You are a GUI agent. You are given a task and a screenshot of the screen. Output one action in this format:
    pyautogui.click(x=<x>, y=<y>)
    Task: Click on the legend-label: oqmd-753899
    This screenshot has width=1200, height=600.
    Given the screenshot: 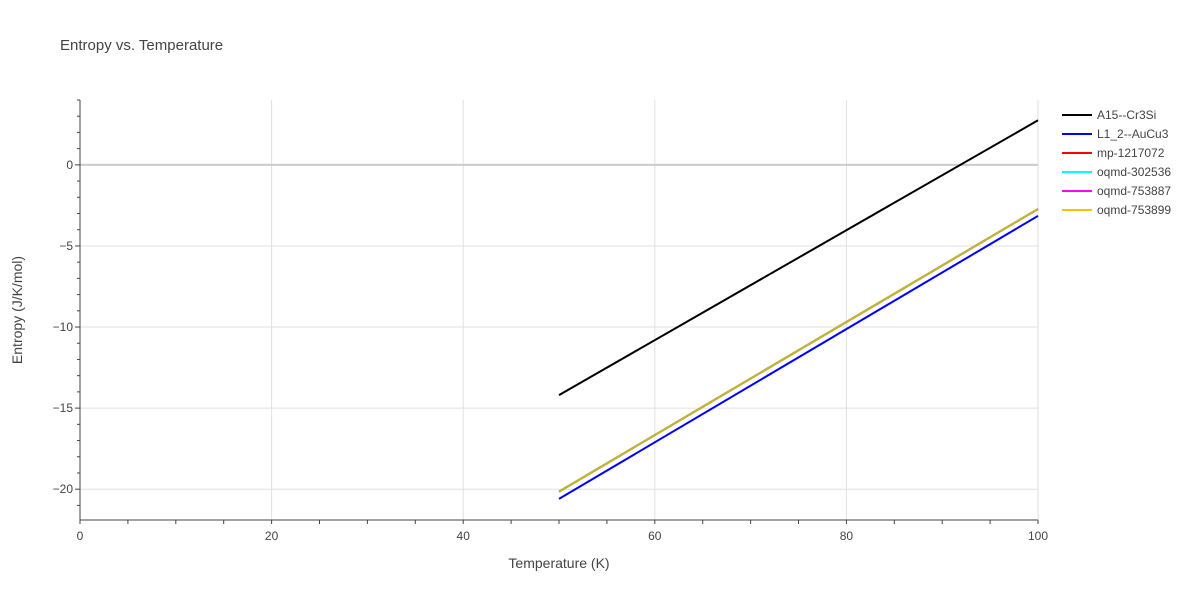 What is the action you would take?
    pyautogui.click(x=1134, y=210)
    